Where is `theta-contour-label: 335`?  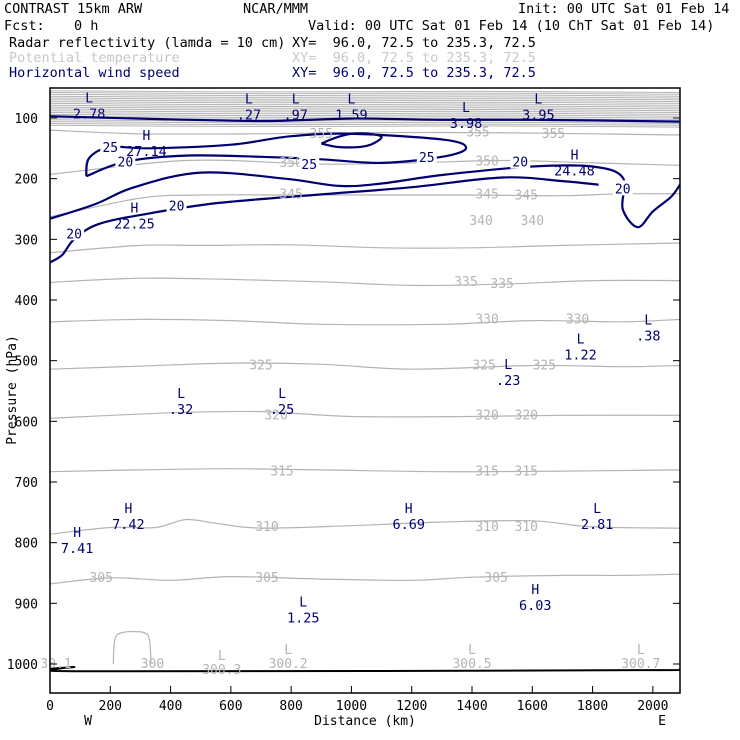
theta-contour-label: 335 is located at coordinates (465, 282).